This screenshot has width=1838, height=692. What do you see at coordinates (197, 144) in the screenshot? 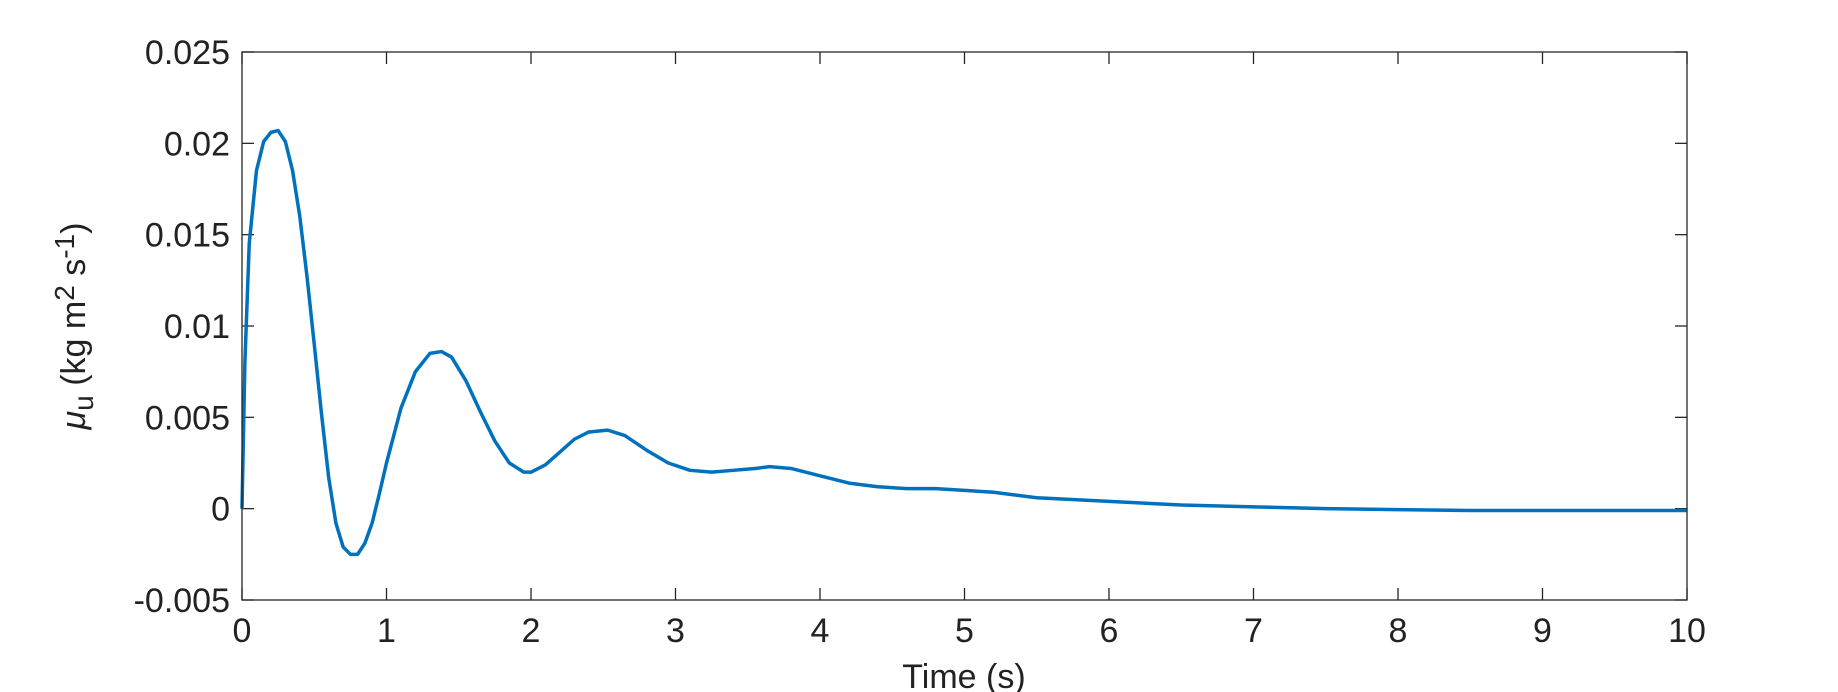
I see `y-tick-label: 0.02` at bounding box center [197, 144].